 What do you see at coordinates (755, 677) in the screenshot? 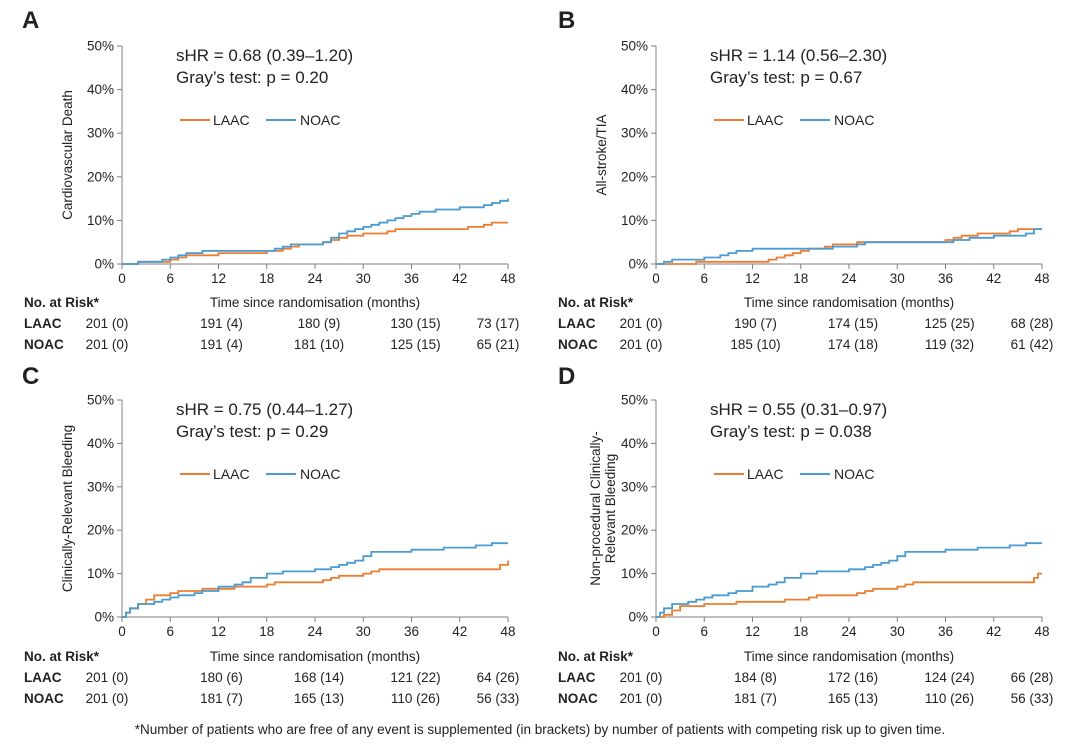
I see `risk-cell: 184 (8)` at bounding box center [755, 677].